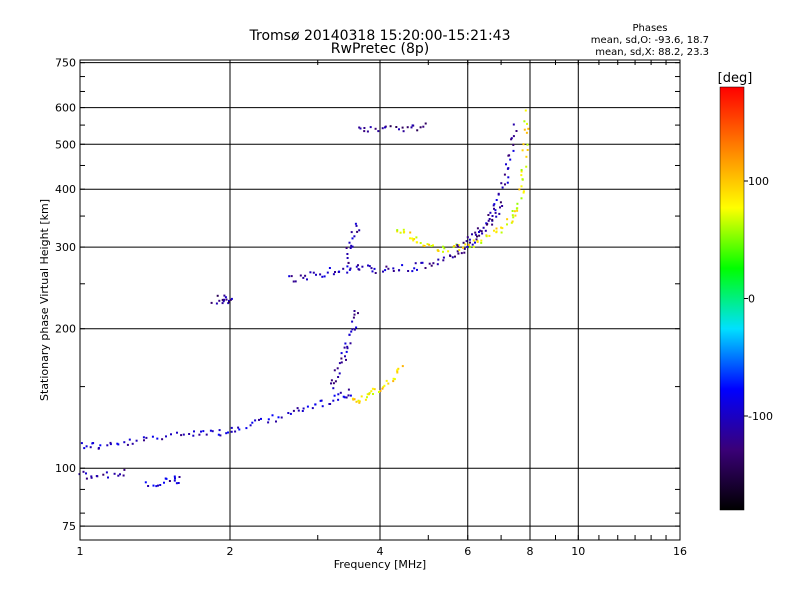 The image size is (800, 600). I want to click on x-tick-label: 10, so click(578, 551).